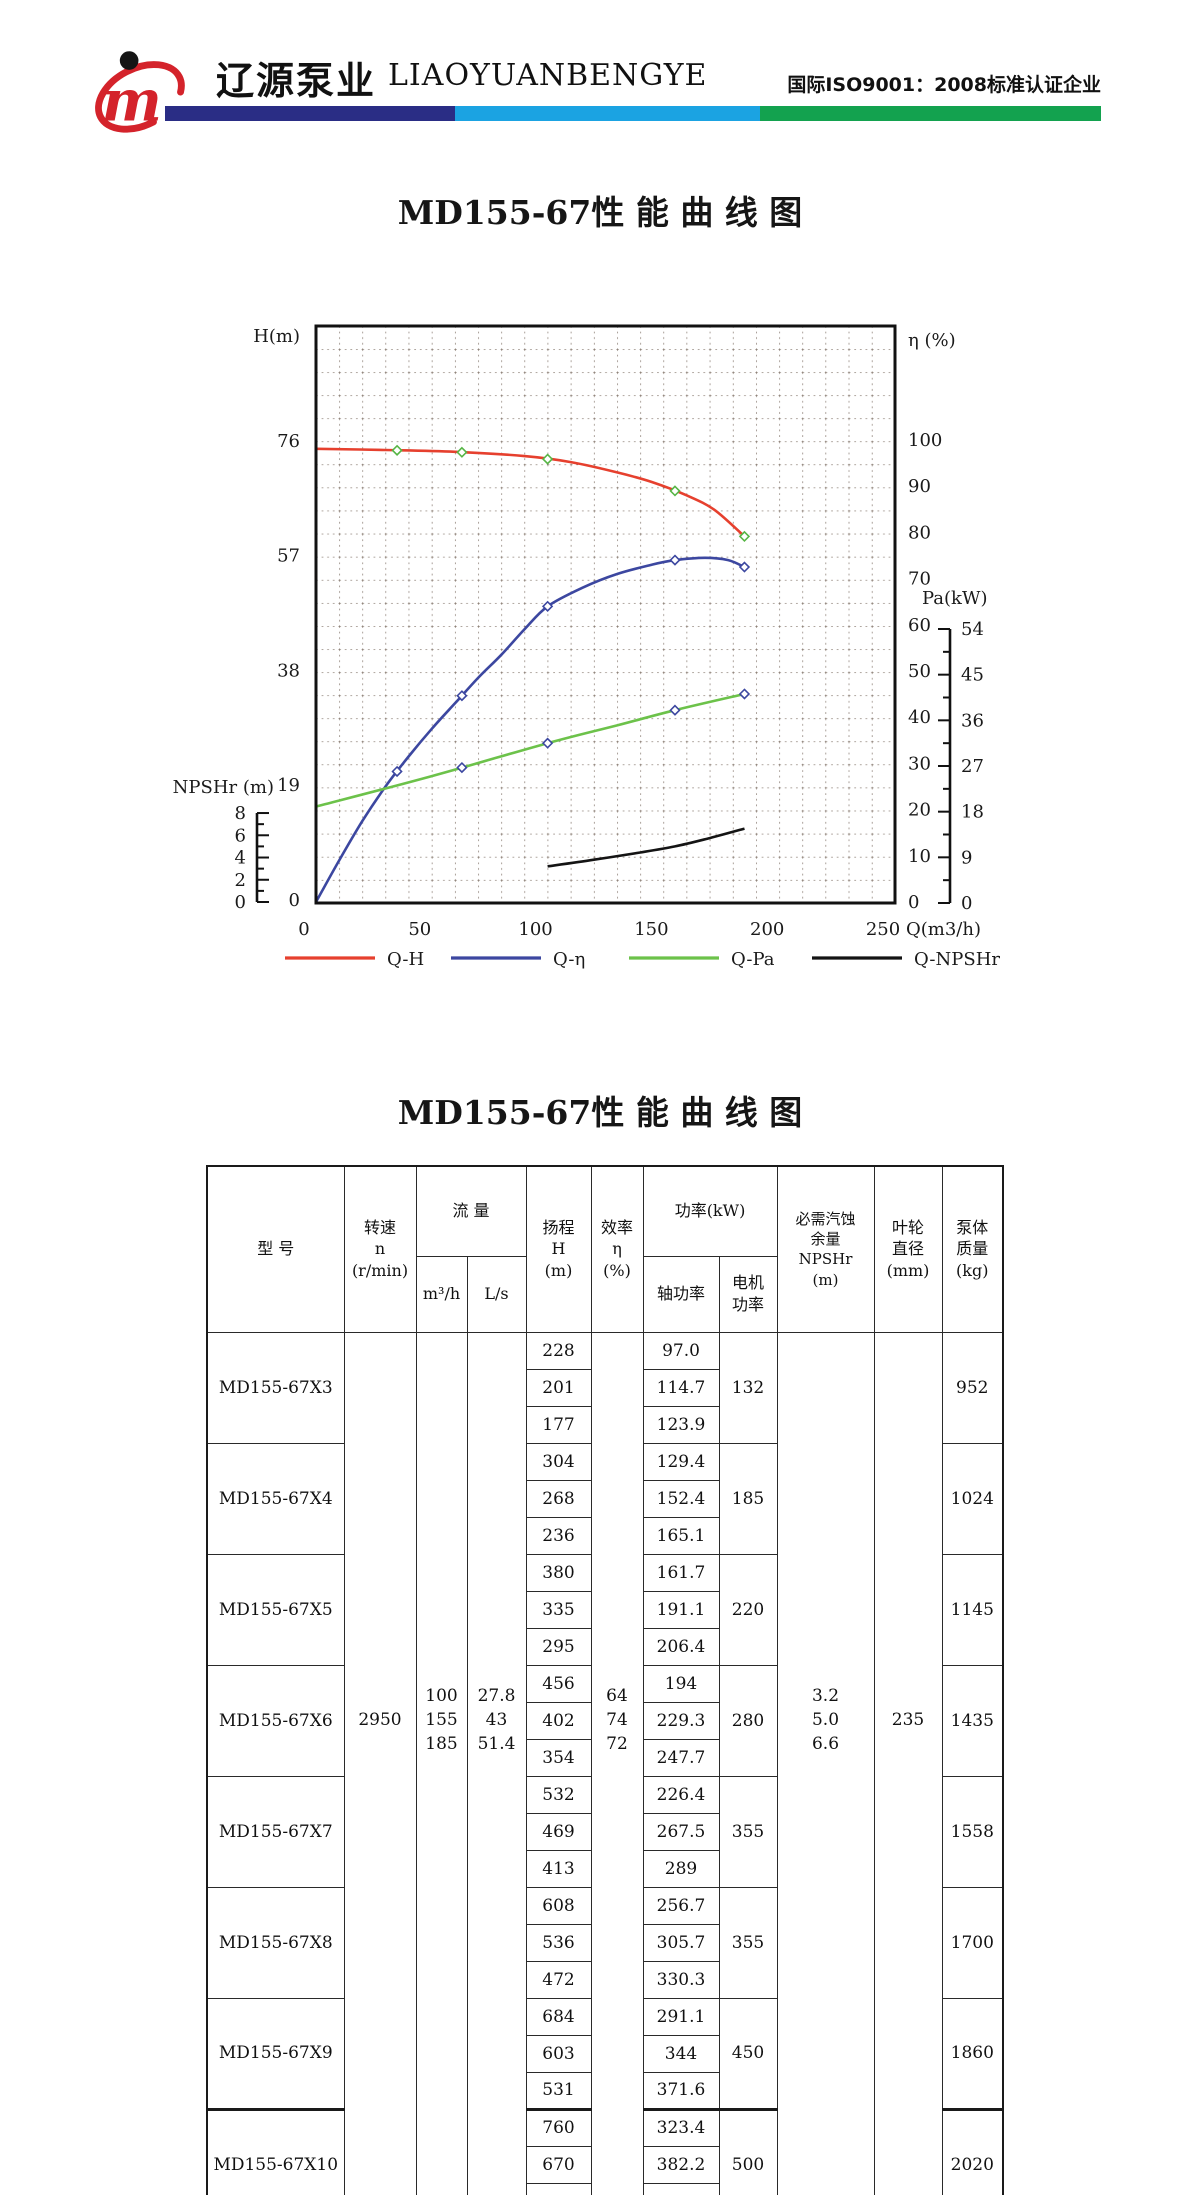 This screenshot has height=2195, width=1200. Describe the element at coordinates (748, 2151) in the screenshot. I see `motor-power-cell: 500` at that location.